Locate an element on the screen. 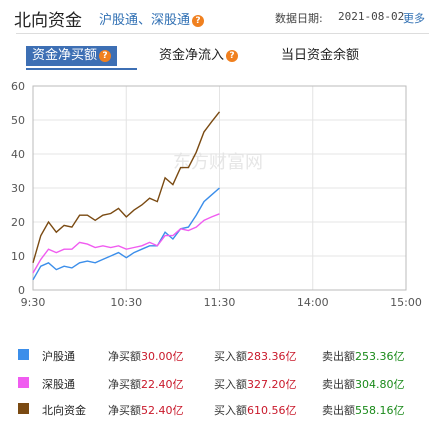 The image size is (442, 427). legend-row-north: 北向资金 净买额52.40亿 买入额610.56亿 卖出额558.16亿 is located at coordinates (221, 408).